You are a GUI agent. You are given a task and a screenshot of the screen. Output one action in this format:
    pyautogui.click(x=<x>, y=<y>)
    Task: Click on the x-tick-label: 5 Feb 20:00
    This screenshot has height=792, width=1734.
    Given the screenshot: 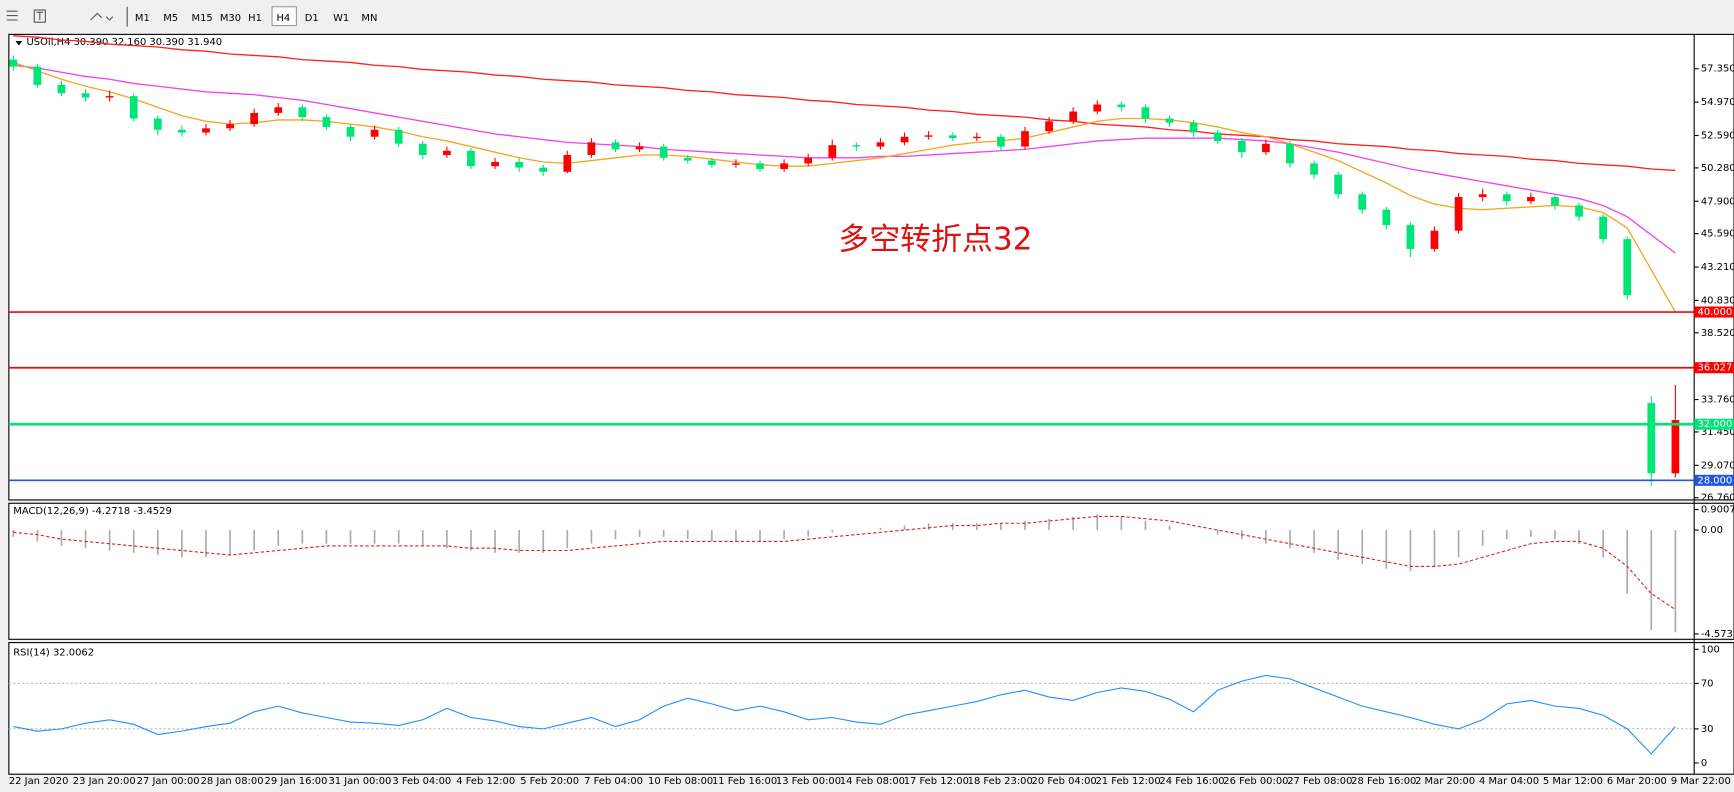 What is the action you would take?
    pyautogui.click(x=549, y=781)
    